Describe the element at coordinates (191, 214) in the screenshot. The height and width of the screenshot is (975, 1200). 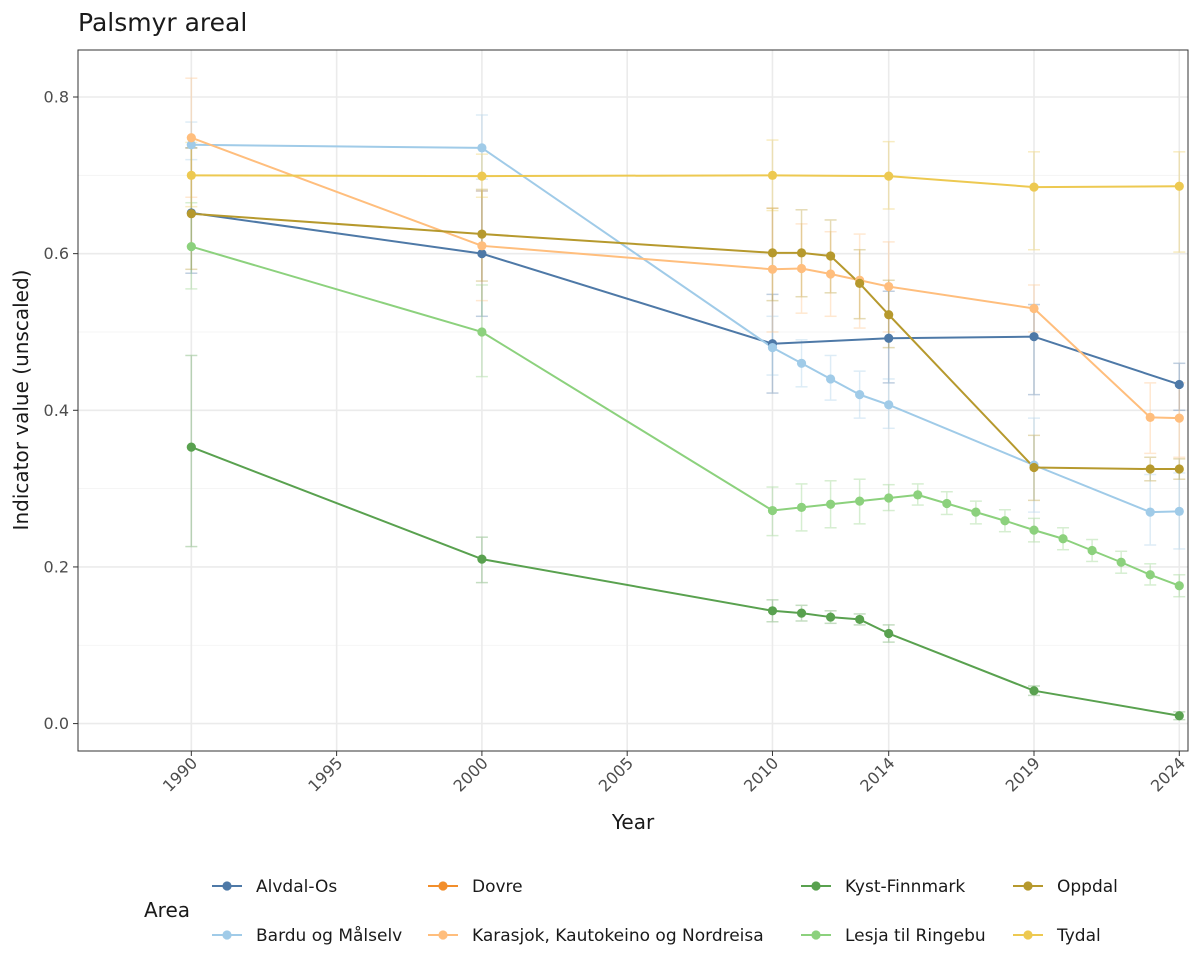
I see `point-oppdal-1990` at that location.